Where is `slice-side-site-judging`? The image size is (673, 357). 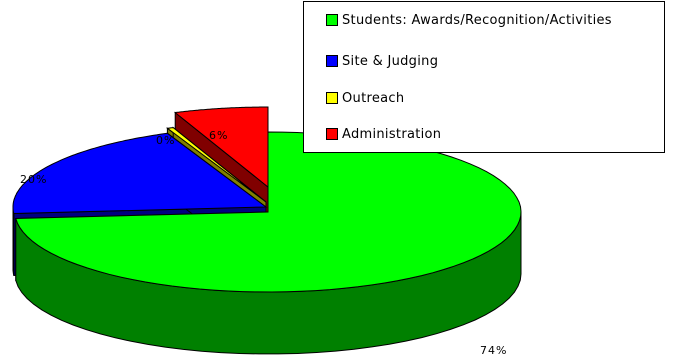
slice-side-site-judging is located at coordinates (13, 241).